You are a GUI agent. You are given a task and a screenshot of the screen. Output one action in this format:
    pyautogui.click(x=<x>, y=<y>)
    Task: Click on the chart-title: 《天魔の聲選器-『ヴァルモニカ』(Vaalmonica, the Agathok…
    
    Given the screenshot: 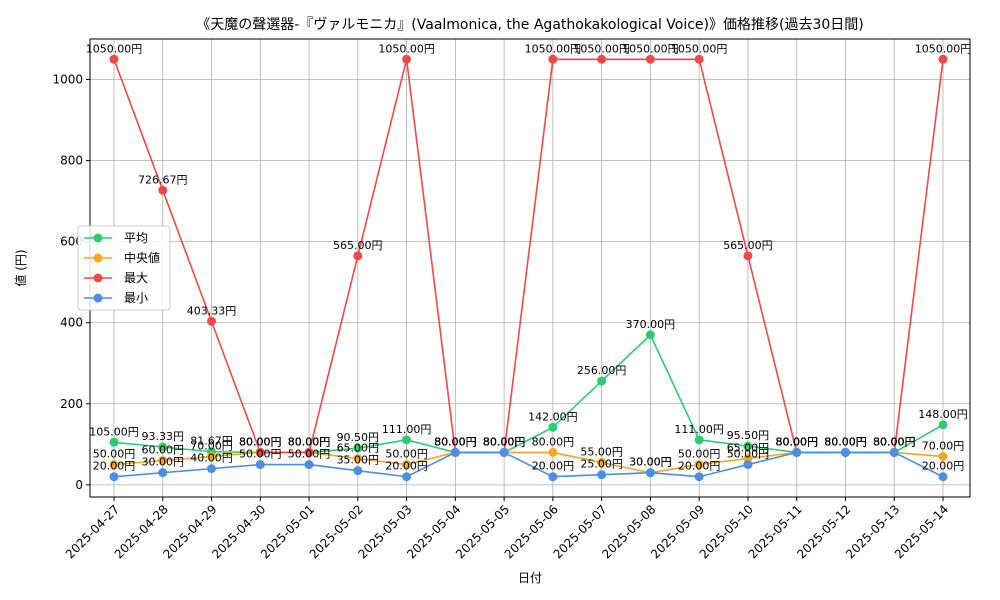 What is the action you would take?
    pyautogui.click(x=530, y=24)
    